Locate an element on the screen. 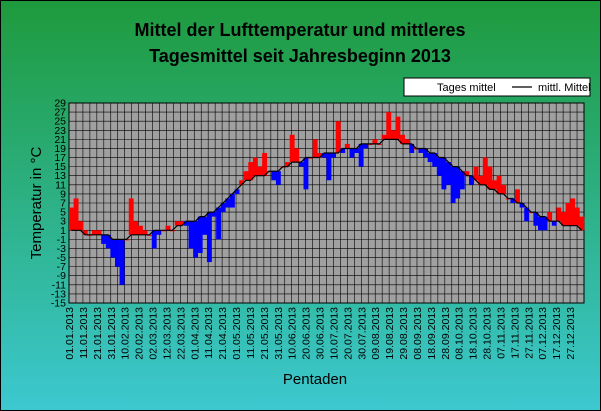 Image resolution: width=601 pixels, height=411 pixels. y-tick-label: 15 is located at coordinates (60, 167).